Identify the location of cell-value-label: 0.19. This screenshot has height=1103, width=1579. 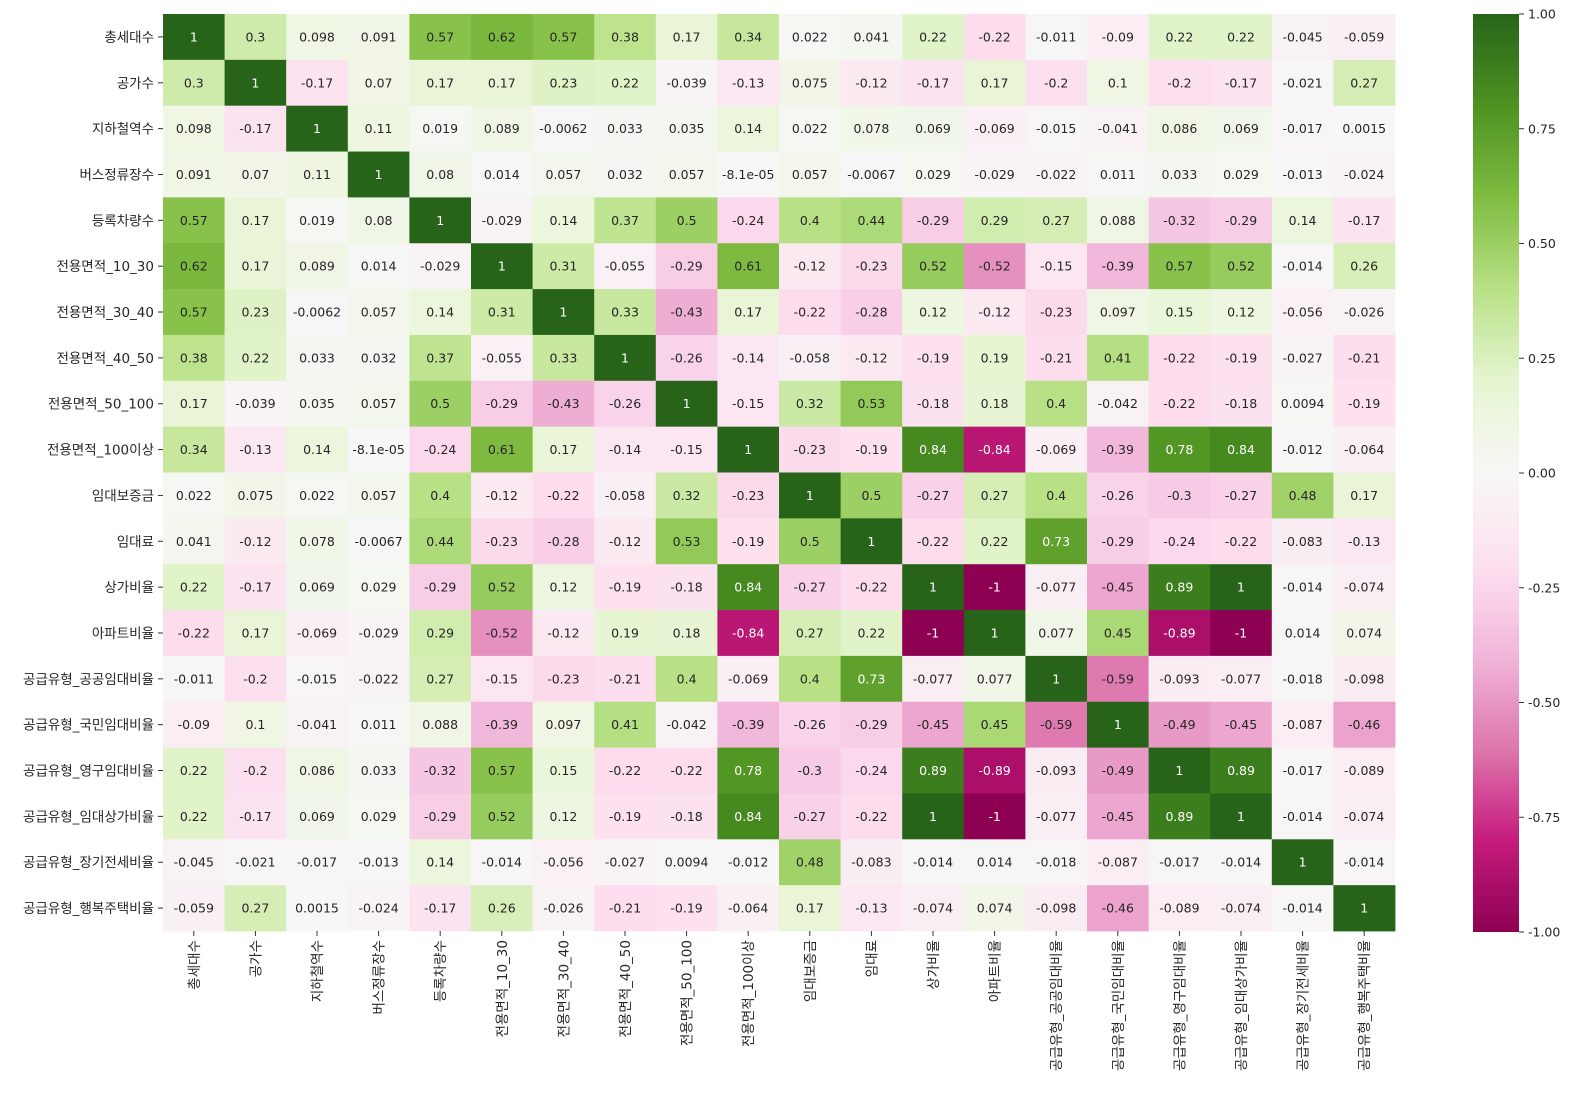
(995, 357).